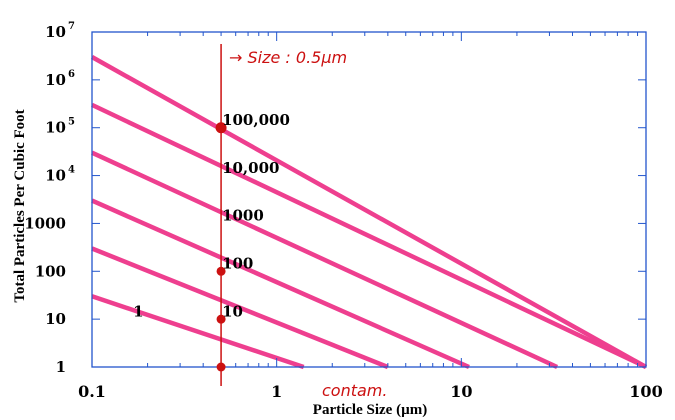  What do you see at coordinates (71, 26) in the screenshot?
I see `y-tick-exponent: 7` at bounding box center [71, 26].